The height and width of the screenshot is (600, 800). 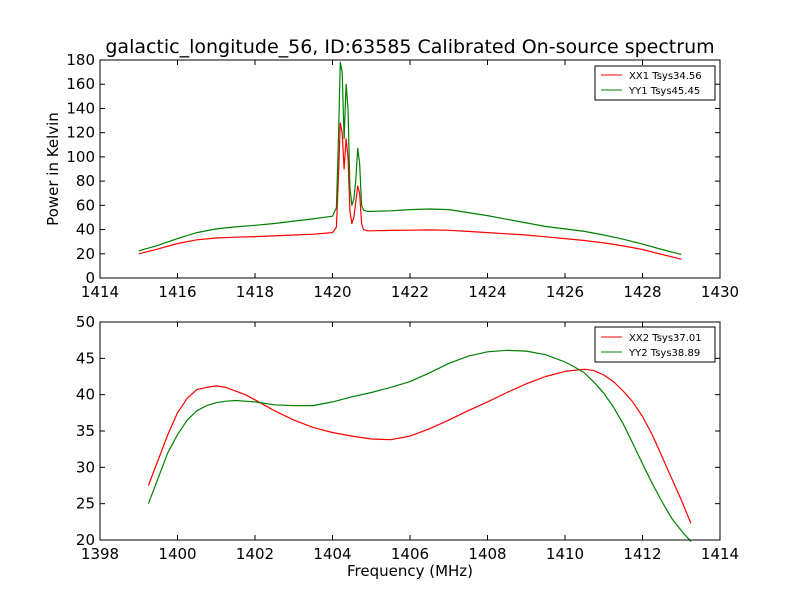 What do you see at coordinates (85, 230) in the screenshot?
I see `top-y-tick-label: 40` at bounding box center [85, 230].